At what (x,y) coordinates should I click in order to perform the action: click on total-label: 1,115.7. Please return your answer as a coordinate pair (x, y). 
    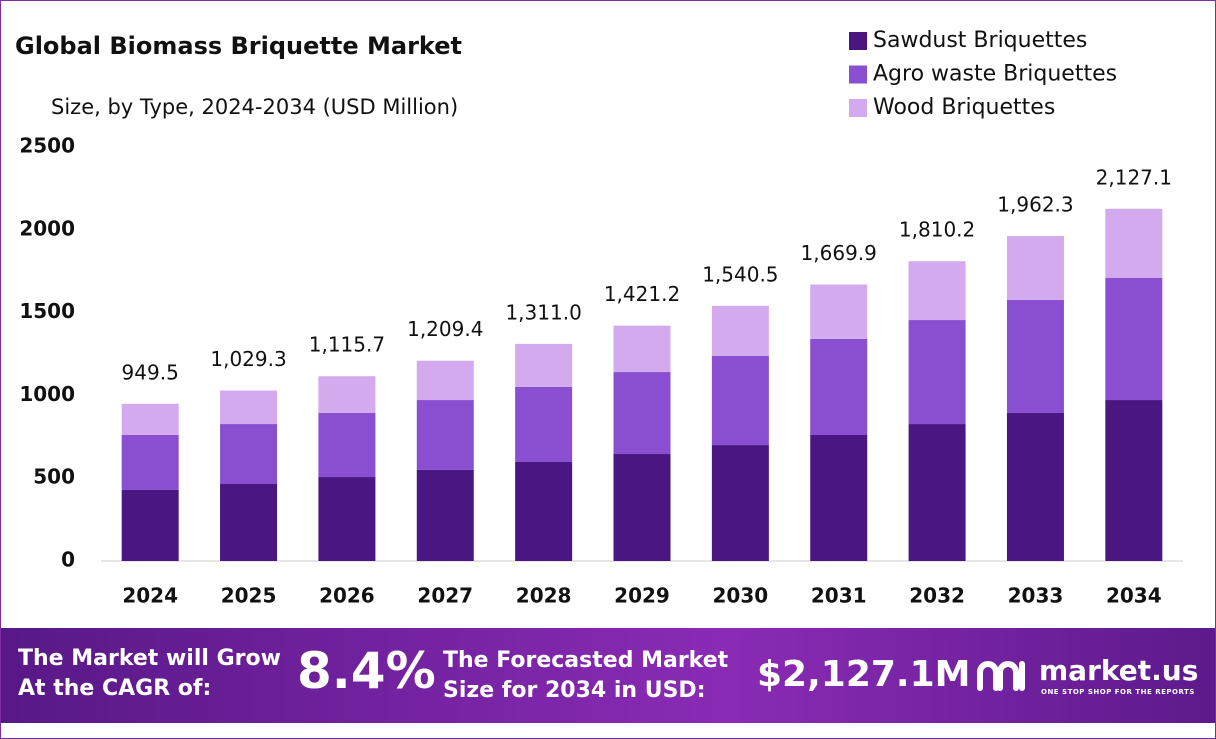
    Looking at the image, I should click on (347, 345).